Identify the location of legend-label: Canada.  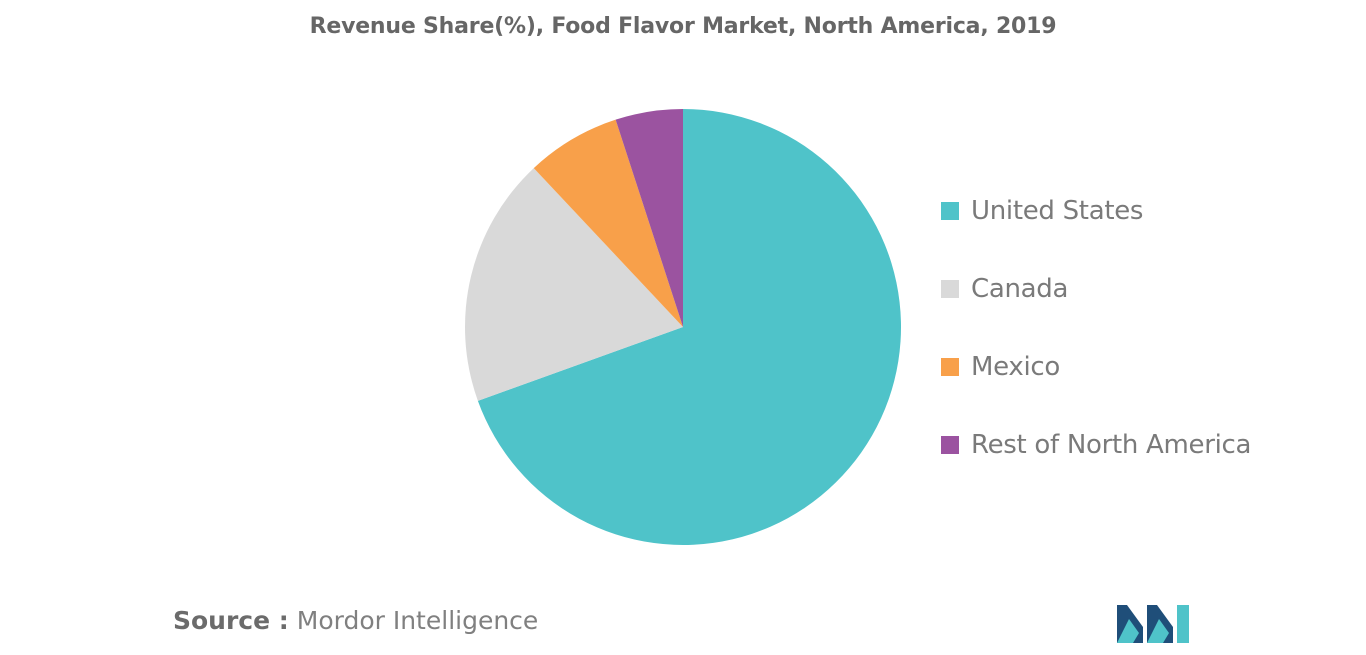
(1020, 289).